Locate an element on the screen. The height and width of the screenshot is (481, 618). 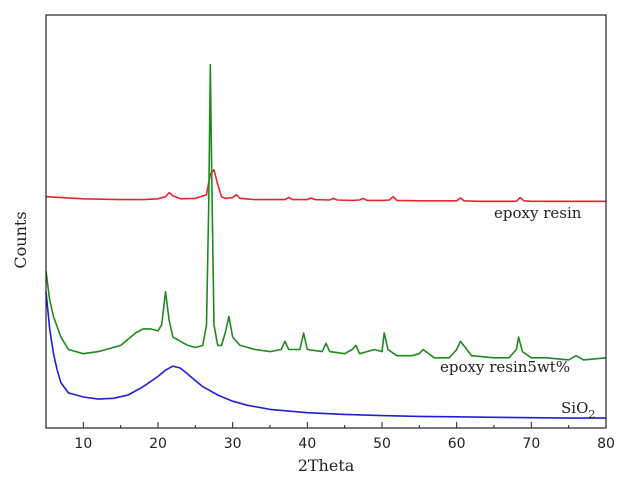
x-tick-label: 40 is located at coordinates (307, 444).